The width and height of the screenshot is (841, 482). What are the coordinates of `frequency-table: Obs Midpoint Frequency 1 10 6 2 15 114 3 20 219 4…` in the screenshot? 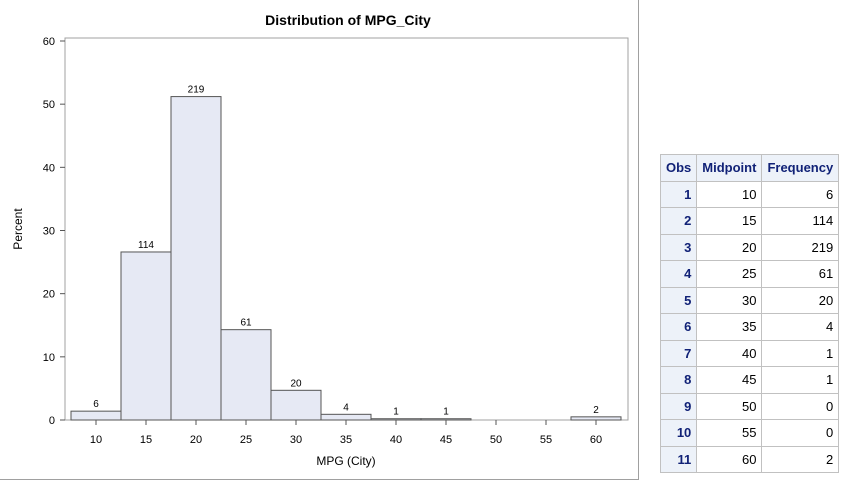 It's located at (749, 313).